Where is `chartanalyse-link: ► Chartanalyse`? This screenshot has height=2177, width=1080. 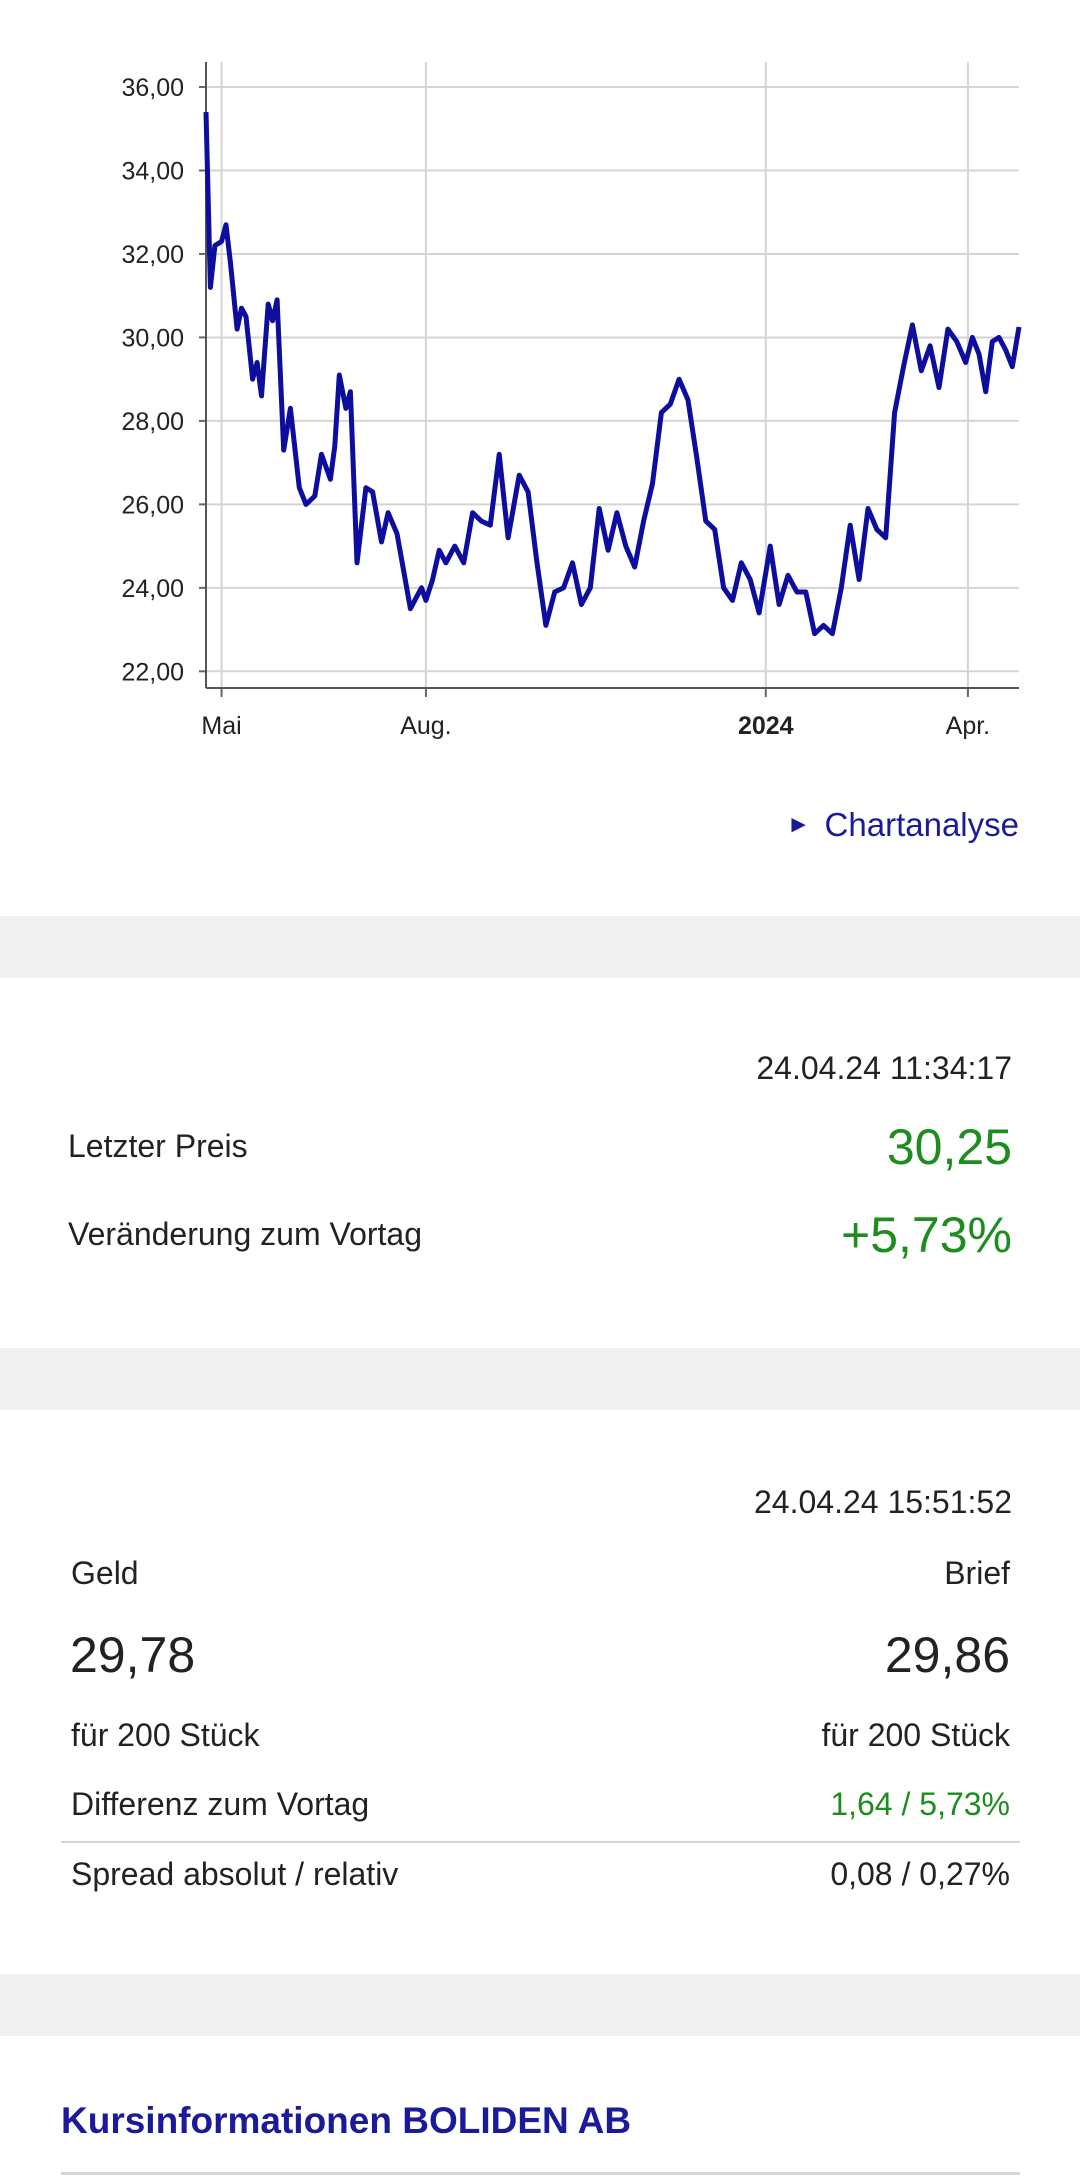
chartanalyse-link: ► Chartanalyse is located at coordinates (903, 825).